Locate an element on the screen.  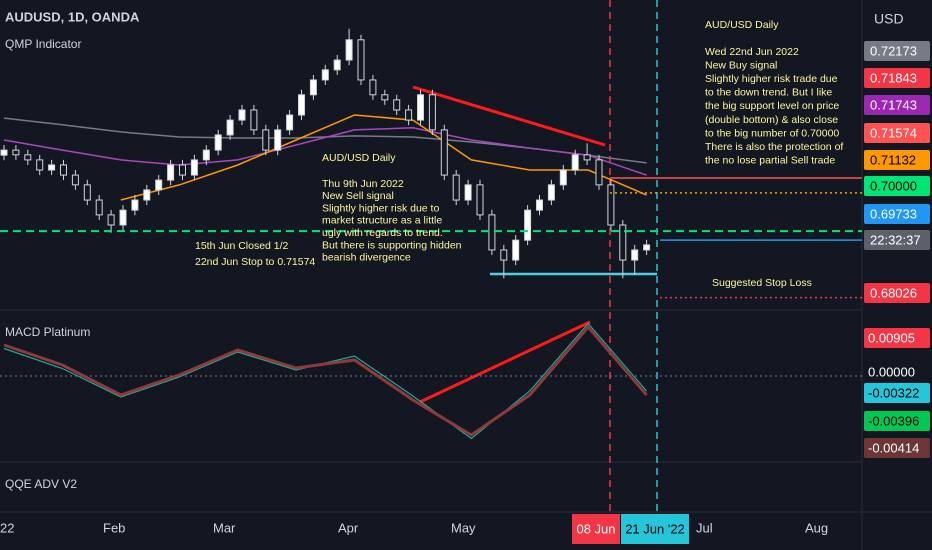
annotation-line: New Buy signal is located at coordinates (741, 65).